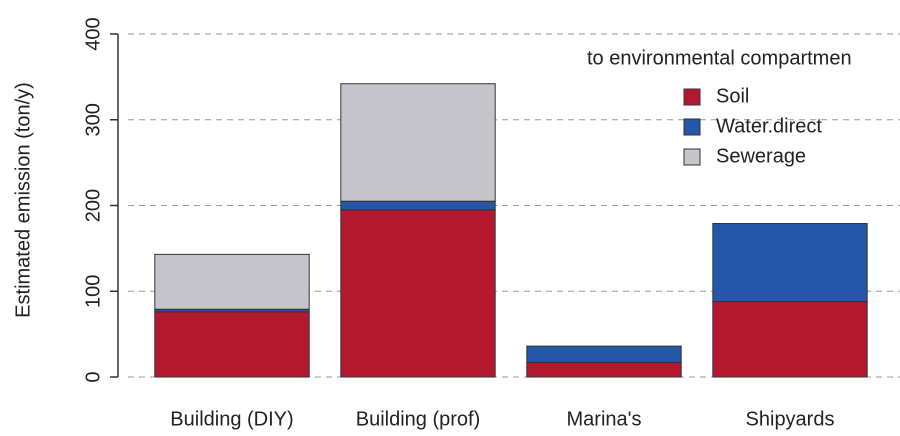  What do you see at coordinates (769, 126) in the screenshot?
I see `legend-label: Water.direct` at bounding box center [769, 126].